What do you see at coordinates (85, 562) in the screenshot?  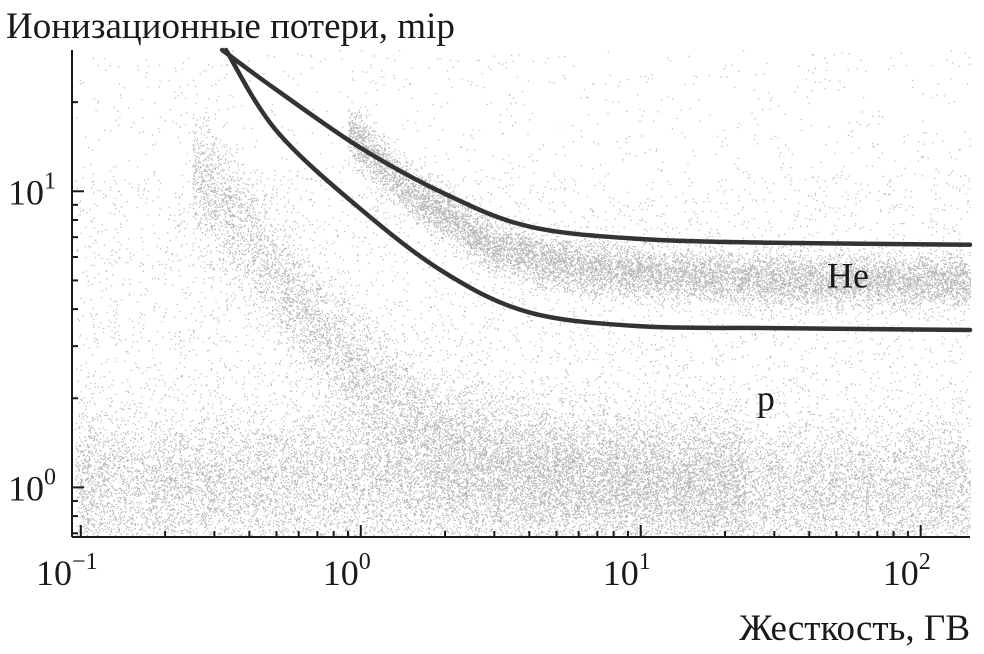 I see `x-tick-exponent: −1` at bounding box center [85, 562].